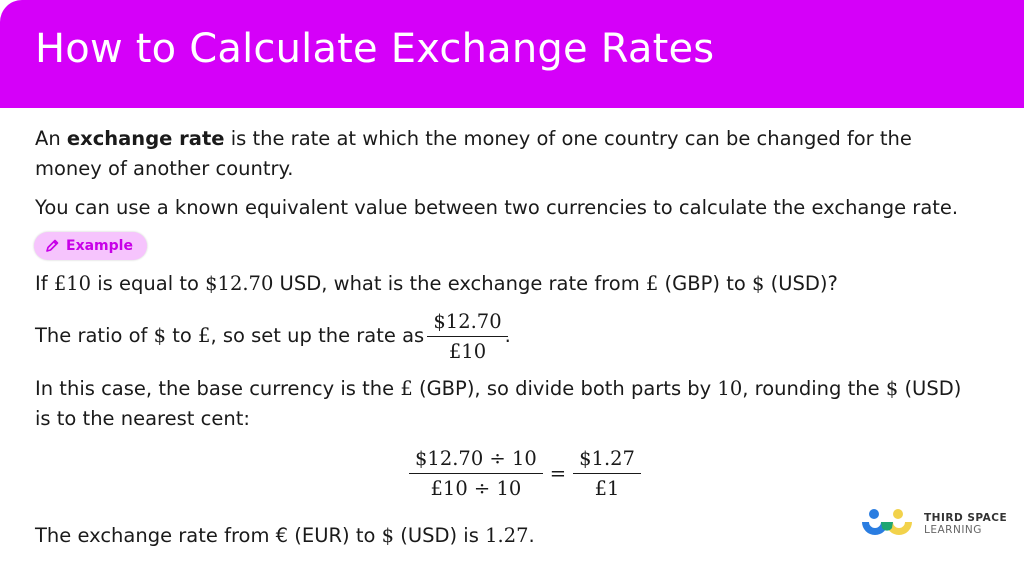  What do you see at coordinates (476, 473) in the screenshot?
I see `fraction-left: $12.70 ÷ 10 £10 ÷ 10` at bounding box center [476, 473].